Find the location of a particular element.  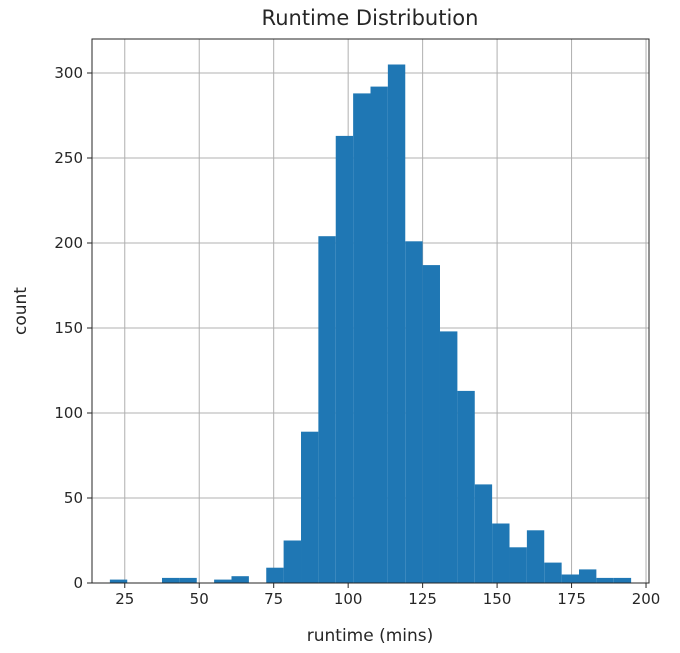

x-tick-label: 75 is located at coordinates (273, 599).